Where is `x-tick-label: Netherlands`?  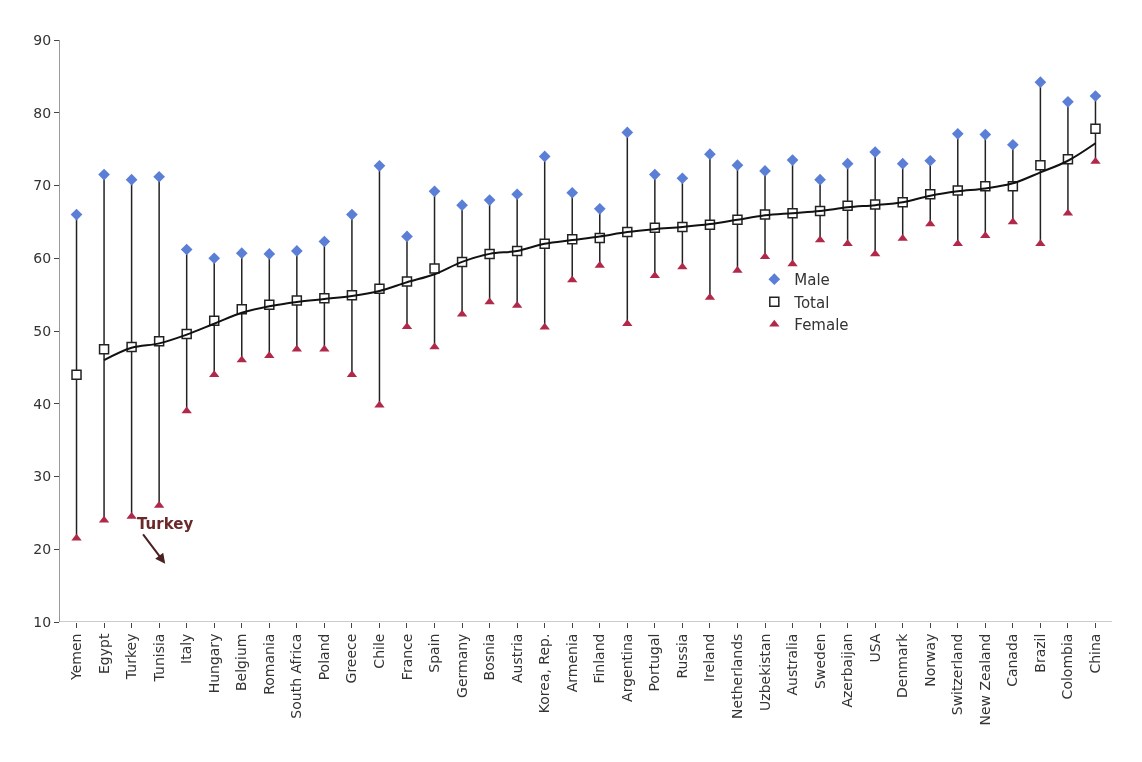 x-tick-label: Netherlands is located at coordinates (737, 676).